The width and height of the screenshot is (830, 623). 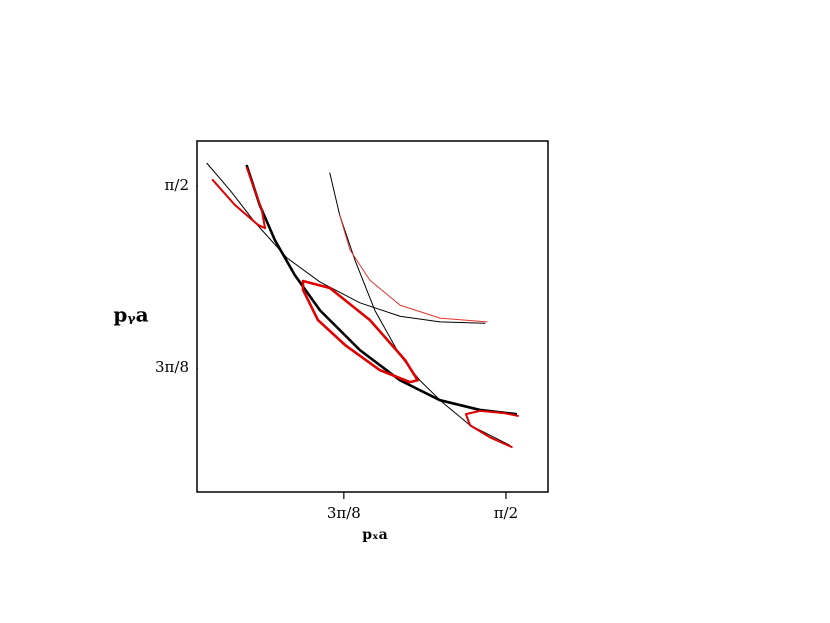 I want to click on y-tick-label: 3π/8, so click(x=172, y=367).